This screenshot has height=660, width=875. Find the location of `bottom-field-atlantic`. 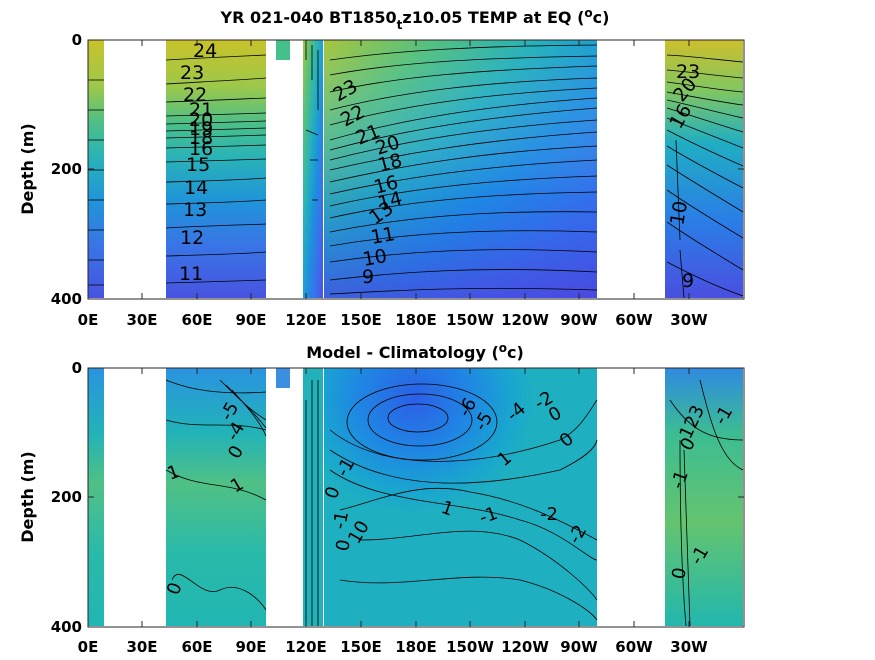

bottom-field-atlantic is located at coordinates (704, 497).